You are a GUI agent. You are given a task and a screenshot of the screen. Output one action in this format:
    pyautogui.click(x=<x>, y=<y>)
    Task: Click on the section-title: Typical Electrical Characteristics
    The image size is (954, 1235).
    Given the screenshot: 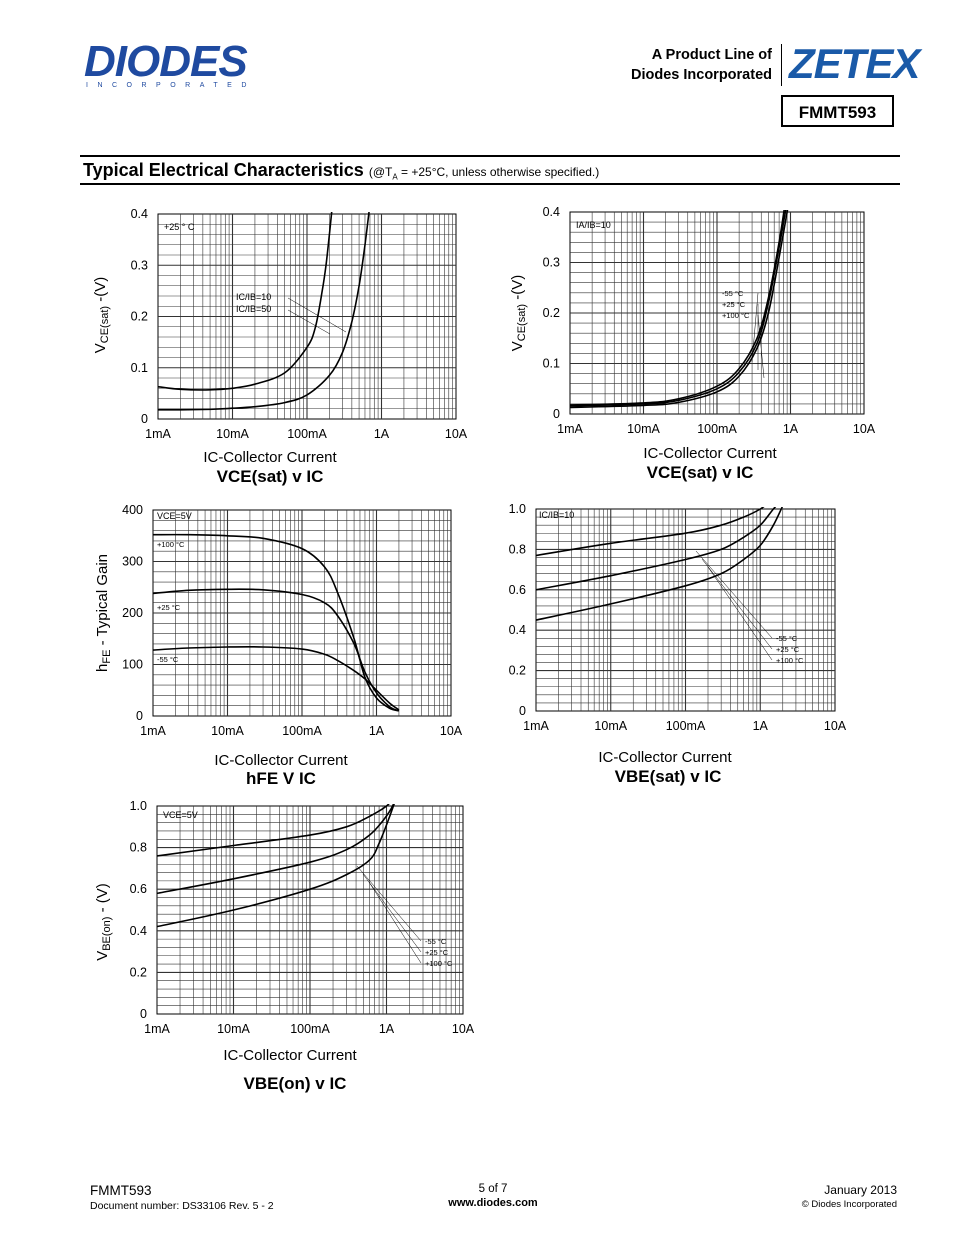 What is the action you would take?
    pyautogui.click(x=223, y=170)
    